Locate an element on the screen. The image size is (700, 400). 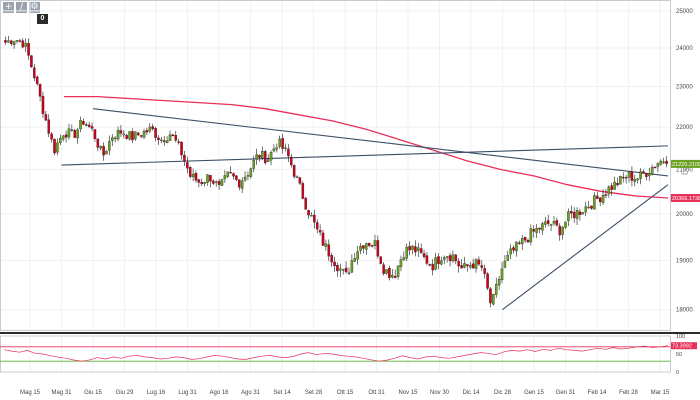
date-tick-label: Set 14 is located at coordinates (282, 393).